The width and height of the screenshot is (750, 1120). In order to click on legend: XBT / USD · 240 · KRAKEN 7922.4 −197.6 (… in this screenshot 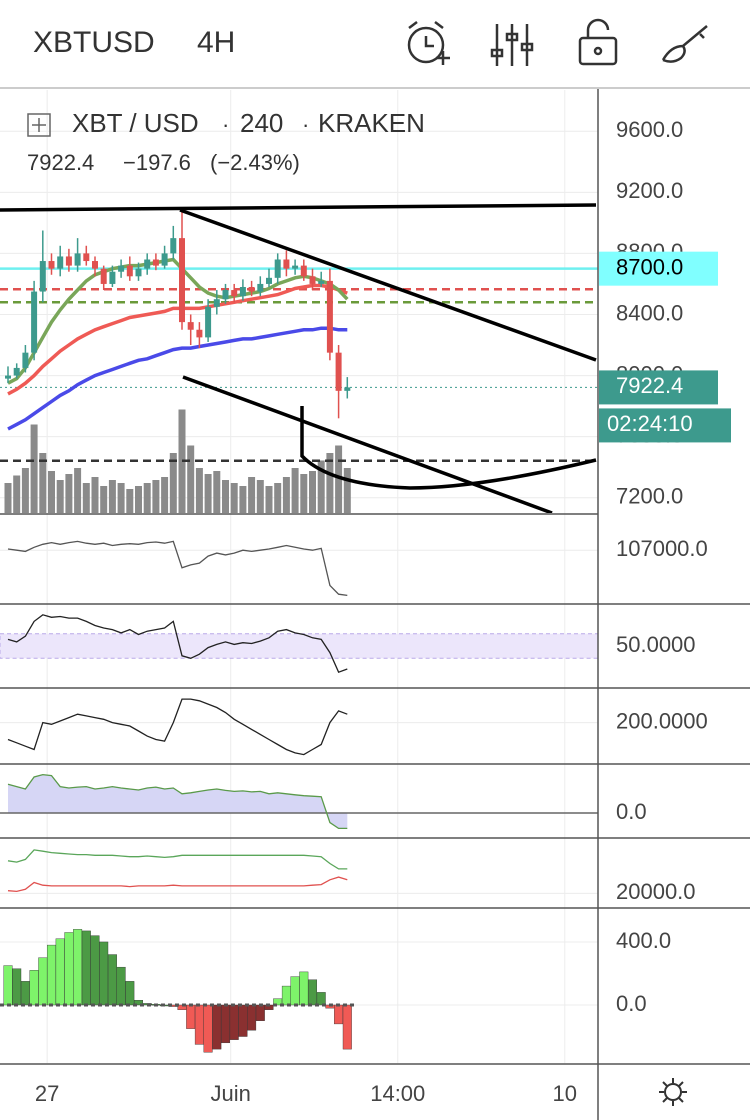, I will do `click(226, 141)`.